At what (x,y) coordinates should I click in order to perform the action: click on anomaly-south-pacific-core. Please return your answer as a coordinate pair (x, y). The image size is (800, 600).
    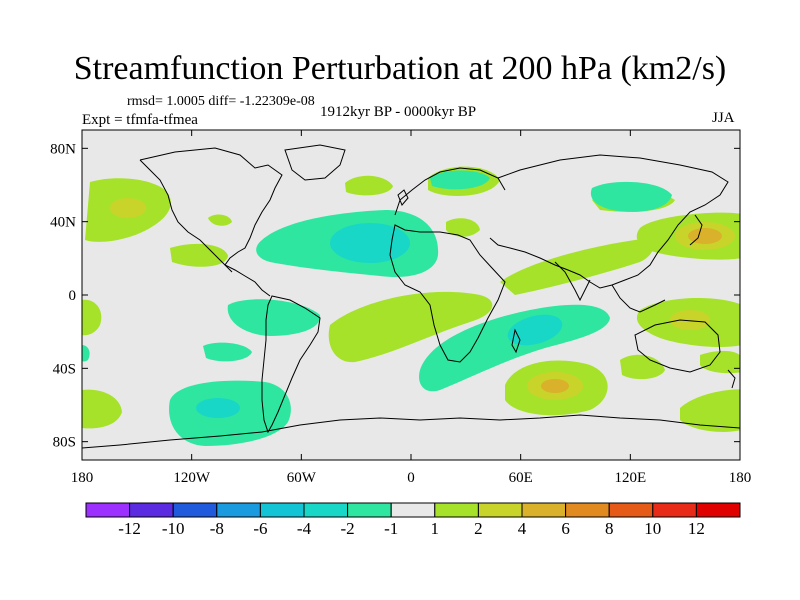
    Looking at the image, I should click on (218, 408).